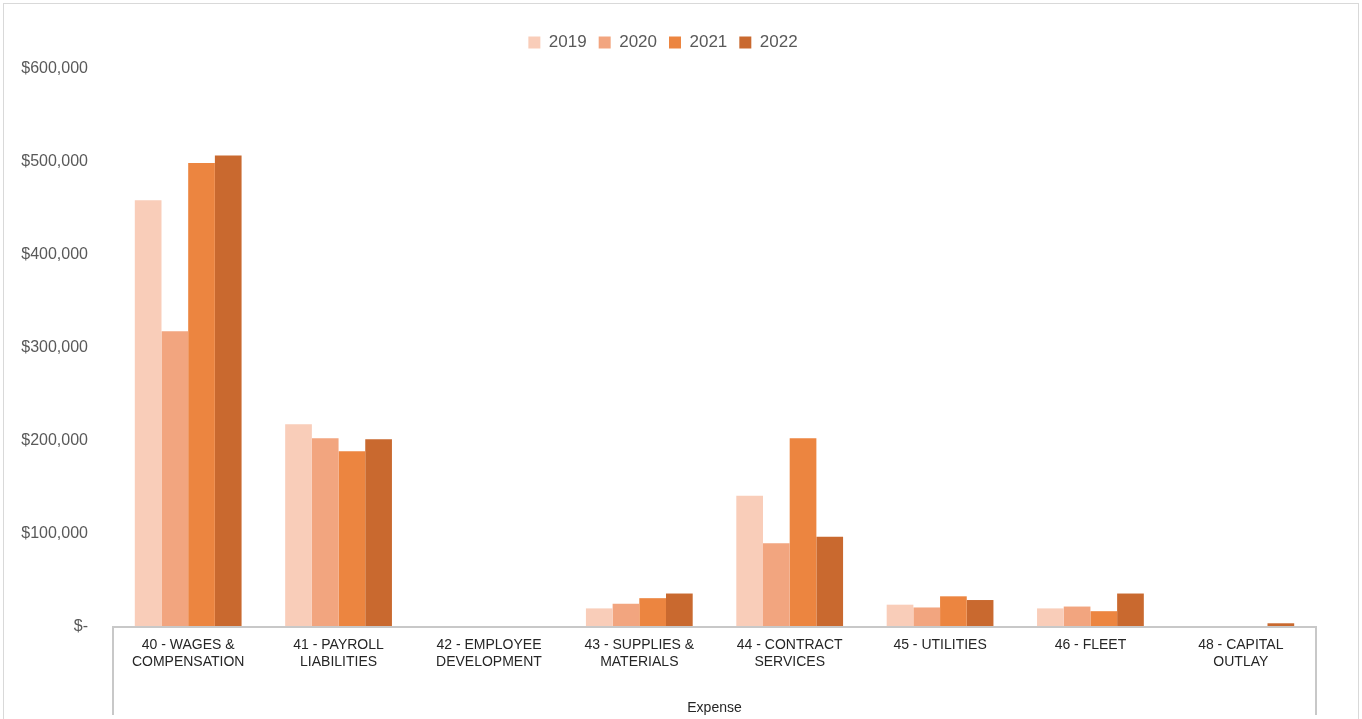 The image size is (1362, 719). What do you see at coordinates (339, 653) in the screenshot?
I see `x-tick-label: 41 - PAYROLL LIABILITIES` at bounding box center [339, 653].